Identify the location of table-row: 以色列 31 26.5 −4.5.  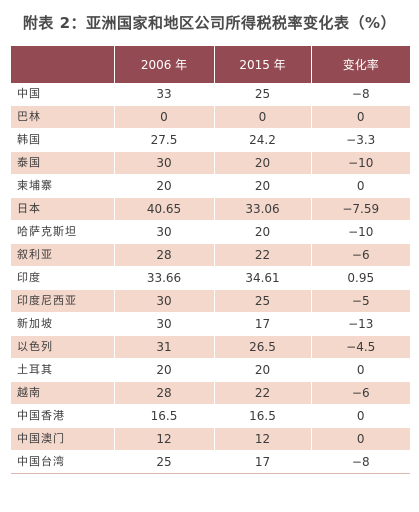
(210, 347).